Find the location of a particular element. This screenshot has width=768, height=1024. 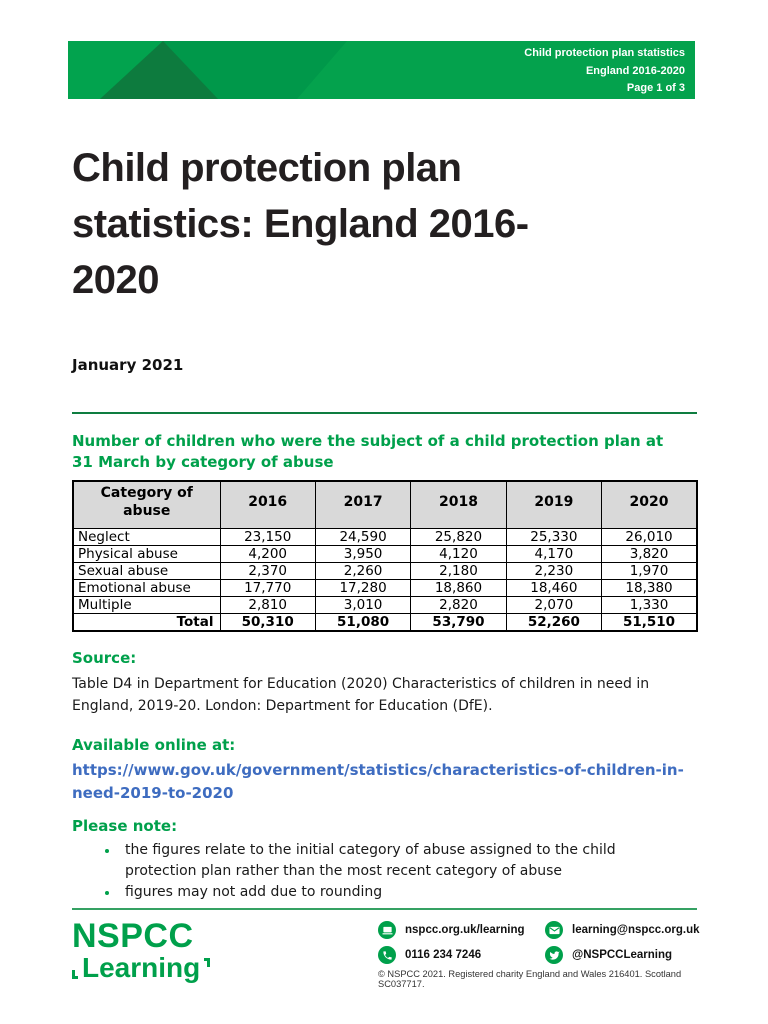

value-cell: 2,180 is located at coordinates (458, 571).